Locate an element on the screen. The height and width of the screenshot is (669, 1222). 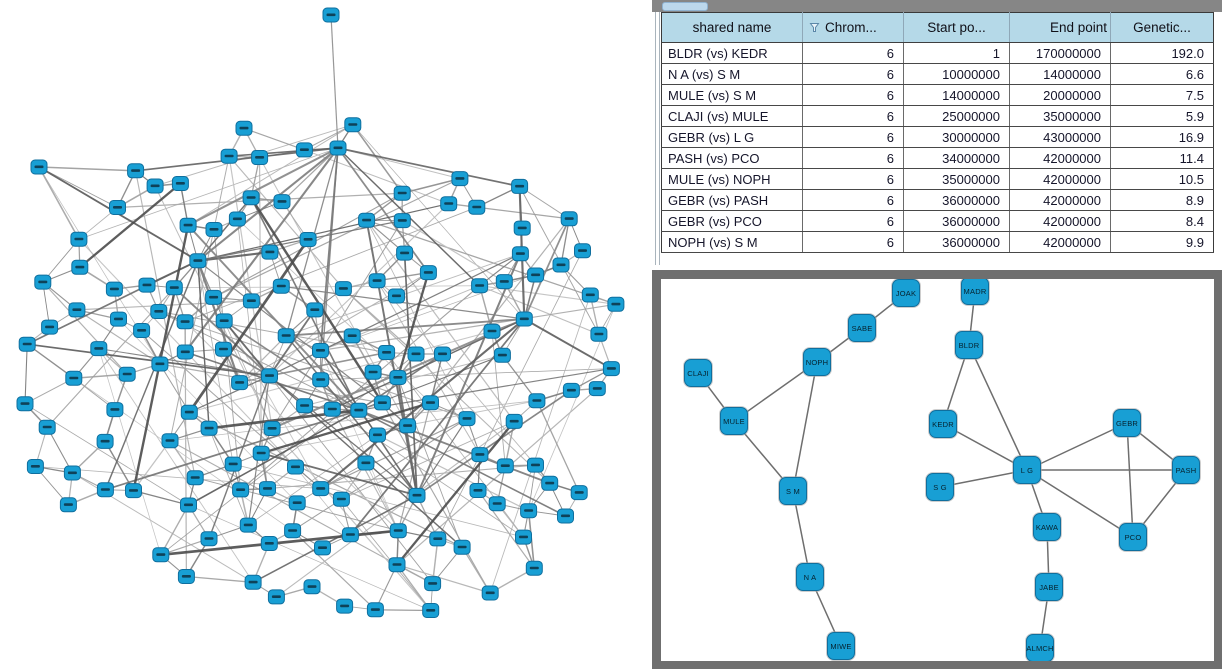
table-row: BLDR (vs) KEDR 6 1 170000000 192.0 is located at coordinates (937, 53).